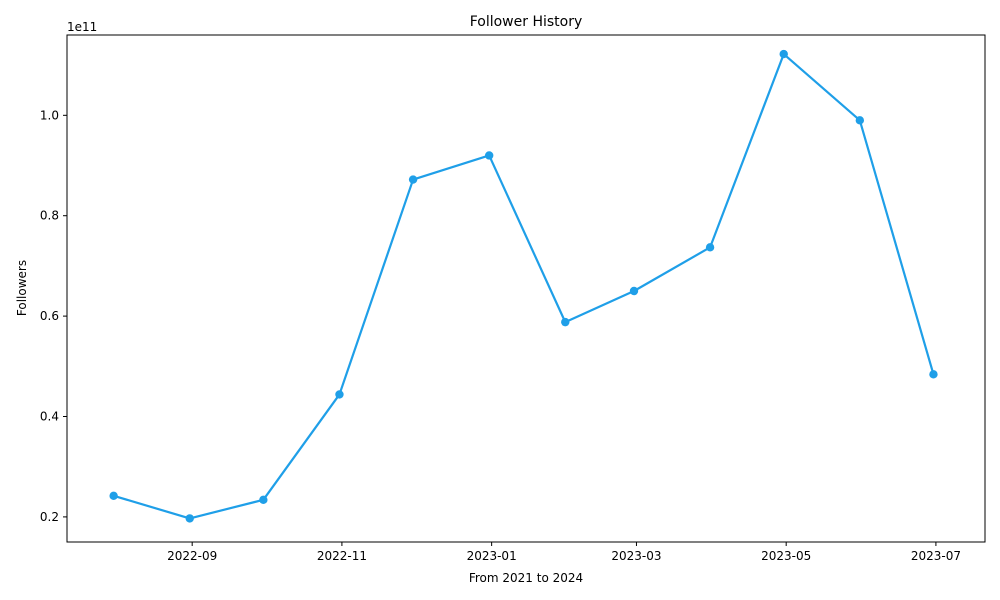 The image size is (1000, 600). What do you see at coordinates (192, 556) in the screenshot?
I see `x-tick-label: 2022-09` at bounding box center [192, 556].